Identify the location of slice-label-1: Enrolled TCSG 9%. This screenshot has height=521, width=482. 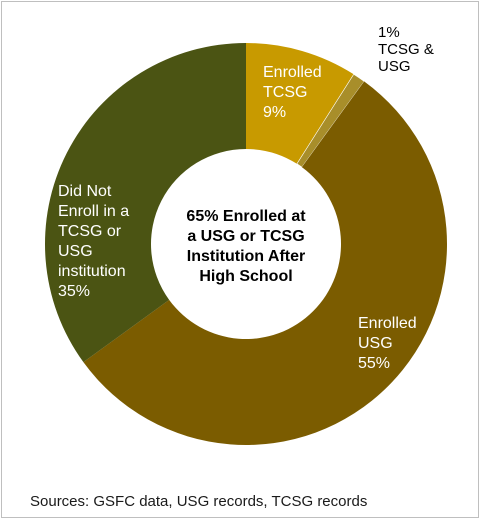
(292, 92).